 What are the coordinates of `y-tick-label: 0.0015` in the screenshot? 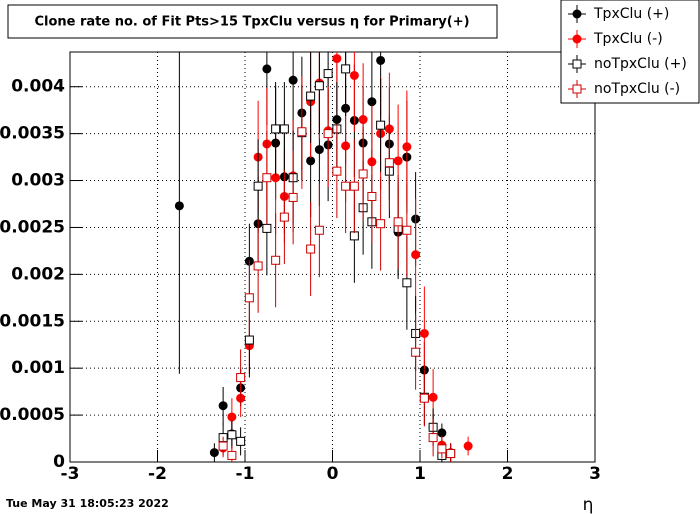 It's located at (32, 321).